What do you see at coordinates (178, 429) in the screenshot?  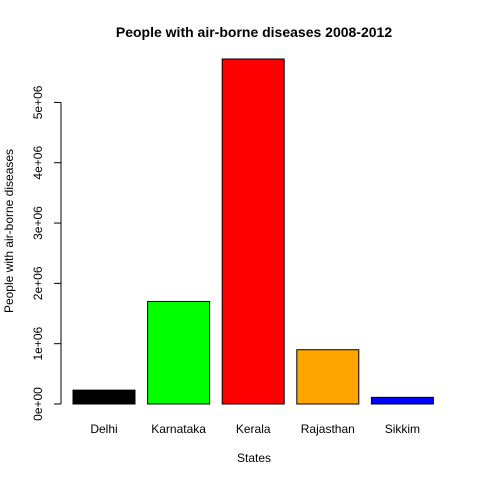 I see `x-tick-label: Karnataka` at bounding box center [178, 429].